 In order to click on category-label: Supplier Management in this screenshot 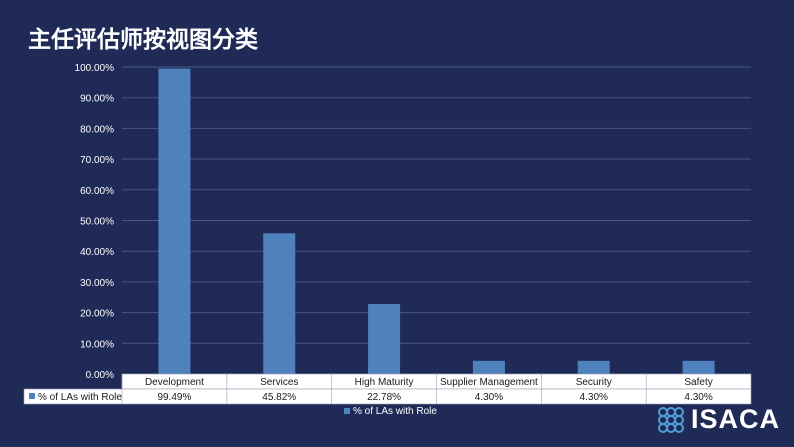, I will do `click(489, 382)`.